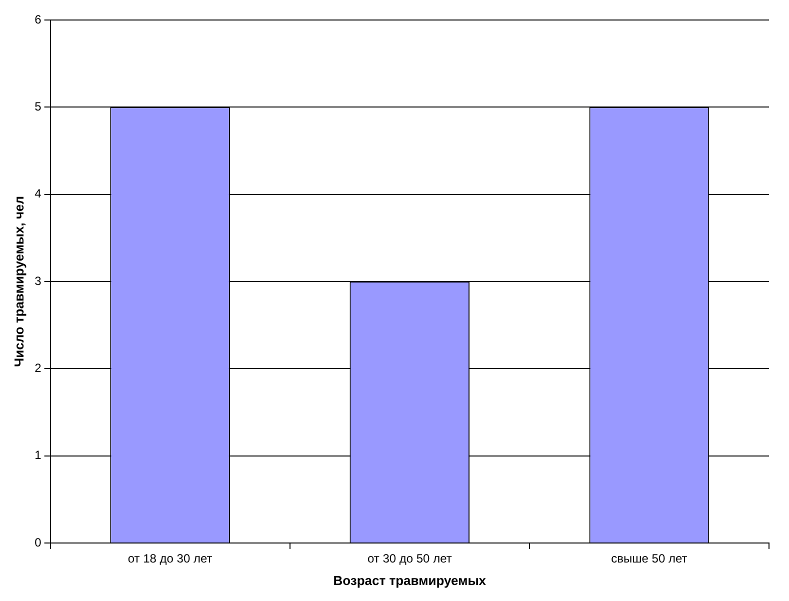  What do you see at coordinates (38, 367) in the screenshot?
I see `y-tick-label: 2` at bounding box center [38, 367].